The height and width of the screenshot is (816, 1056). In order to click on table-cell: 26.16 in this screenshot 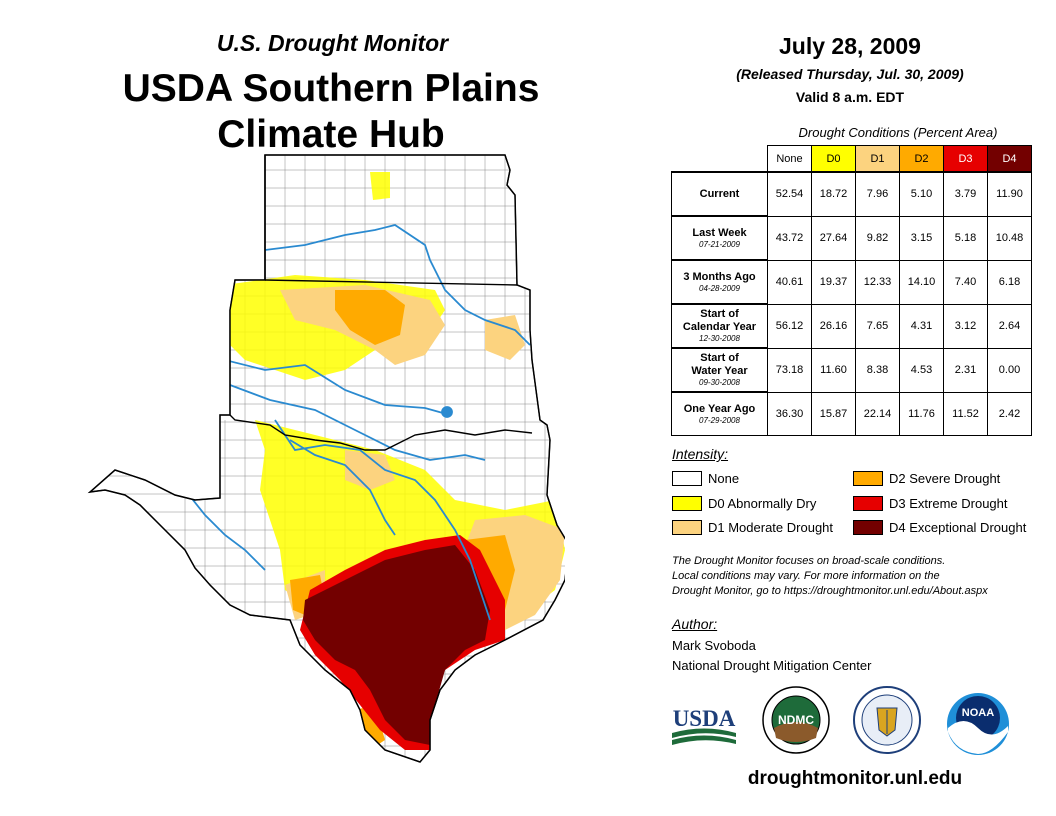, I will do `click(833, 326)`.